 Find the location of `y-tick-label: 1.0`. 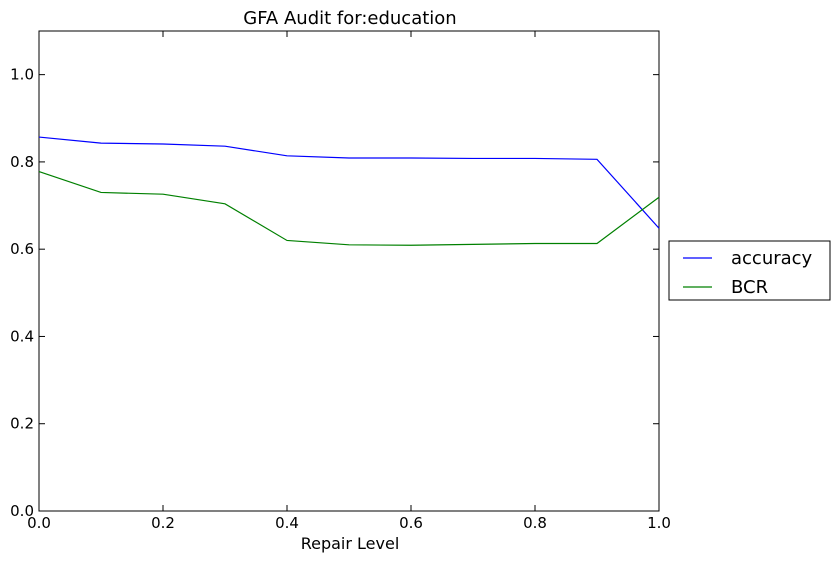

y-tick-label: 1.0 is located at coordinates (22, 75).